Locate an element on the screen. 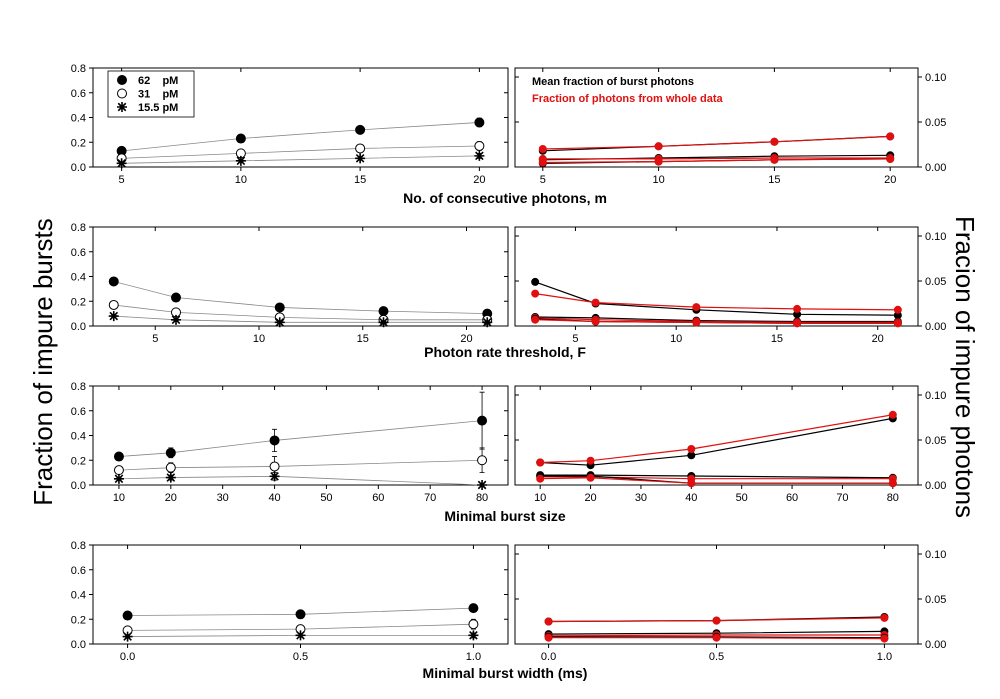 The width and height of the screenshot is (1000, 699). right-panel-1: 5 10 15 20 0.00 0.05 0.10 is located at coordinates (730, 126).